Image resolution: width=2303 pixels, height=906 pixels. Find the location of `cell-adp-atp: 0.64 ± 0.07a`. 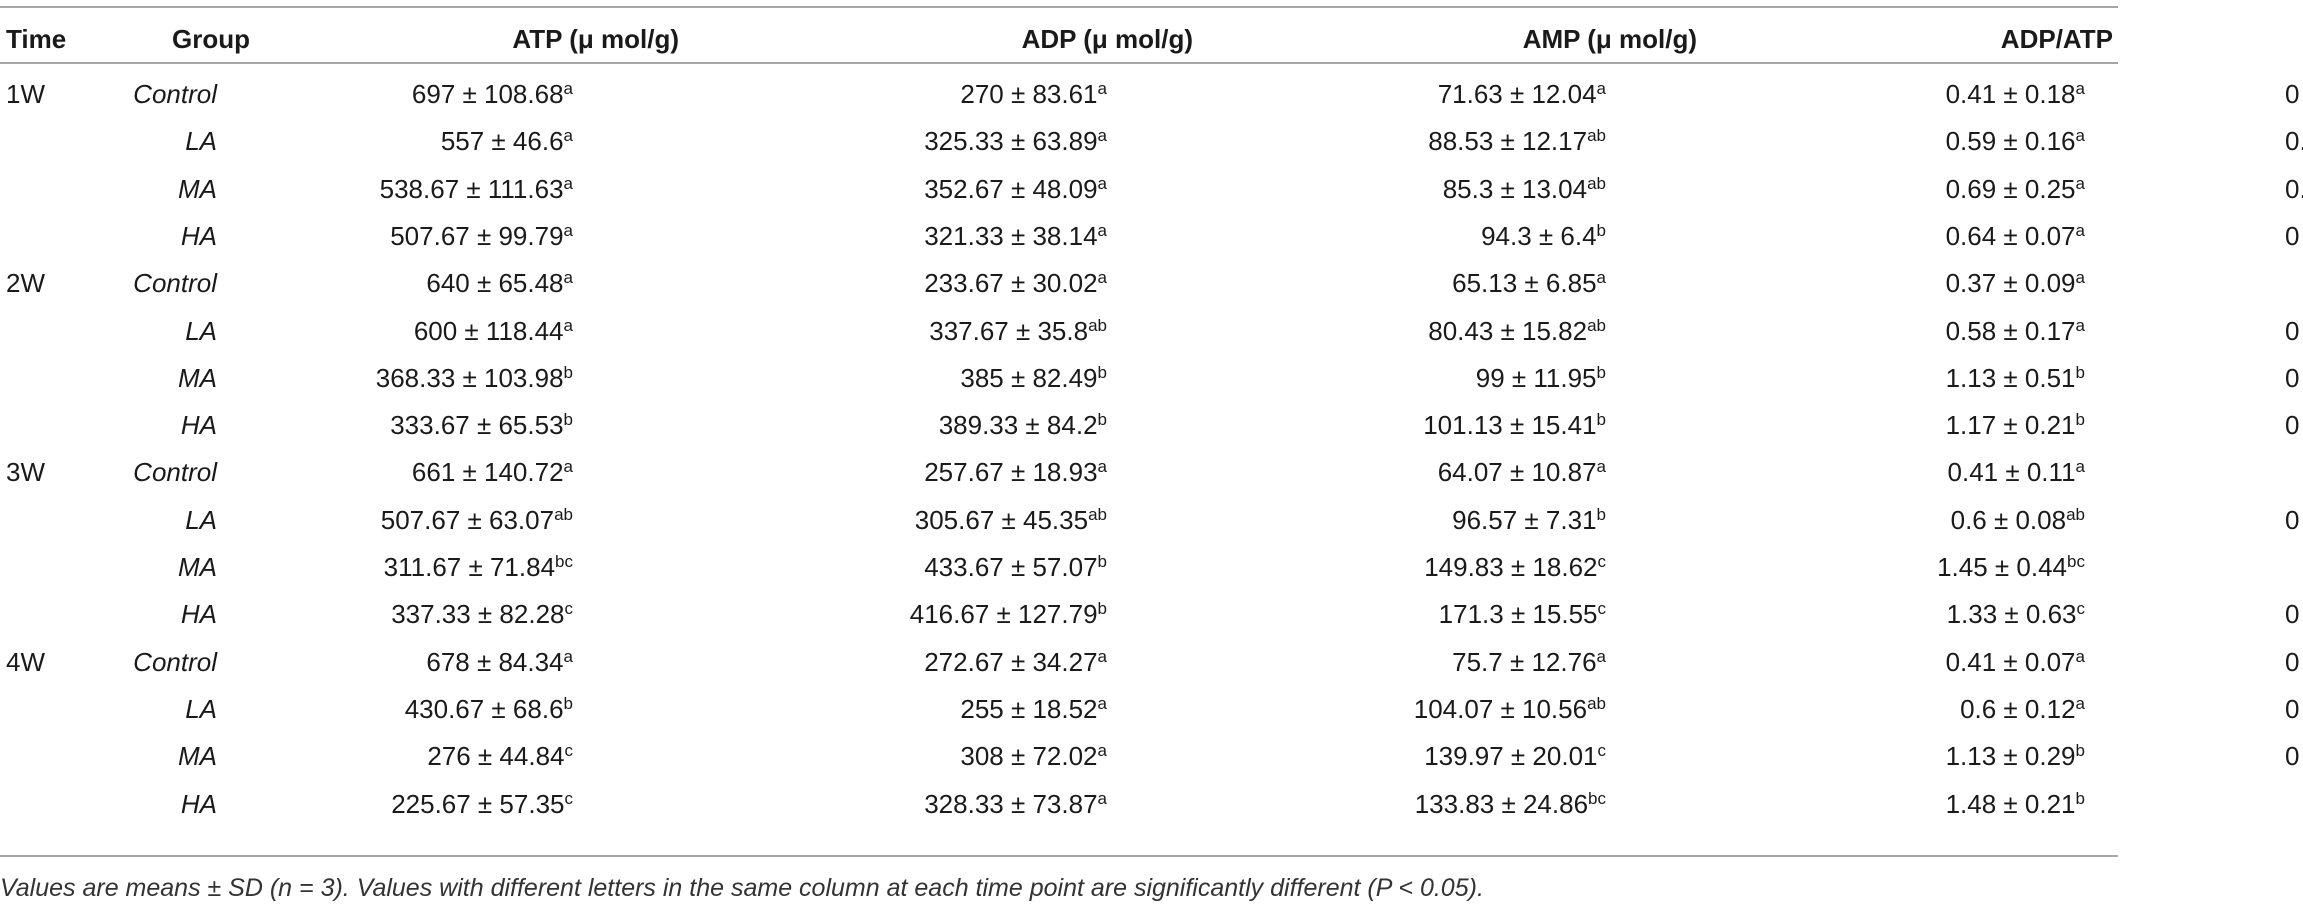

cell-adp-atp: 0.64 ± 0.07a is located at coordinates (2015, 236).